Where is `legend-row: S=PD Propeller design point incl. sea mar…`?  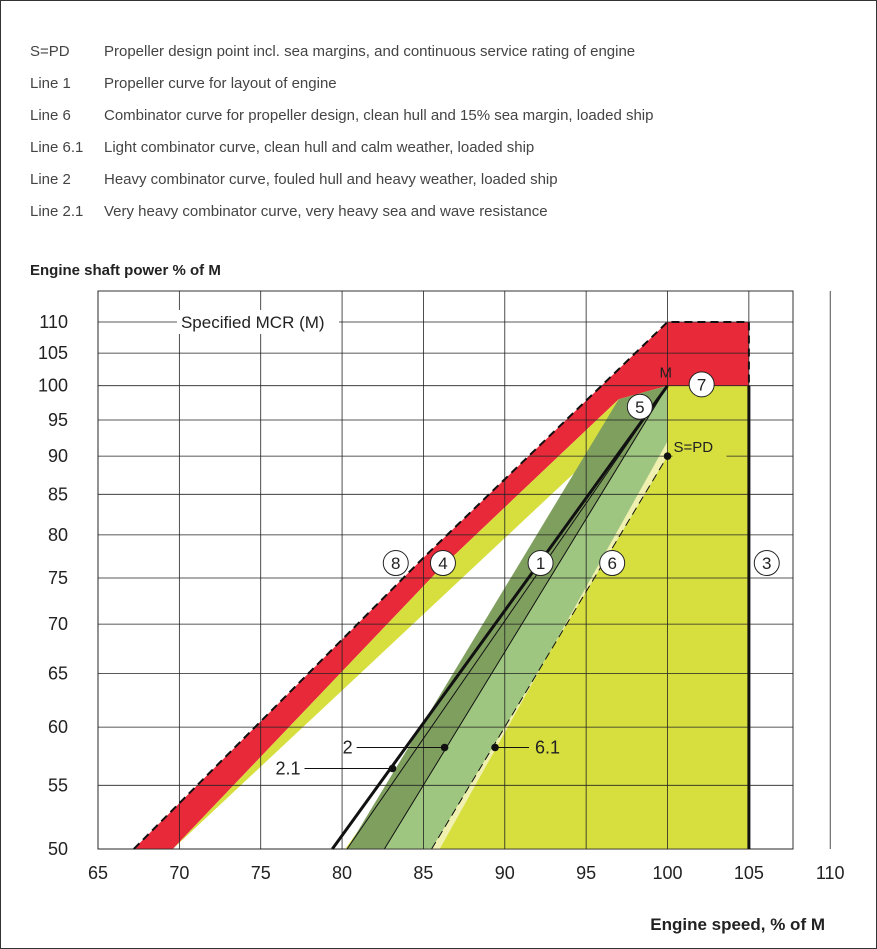
legend-row: S=PD Propeller design point incl. sea mar… is located at coordinates (332, 51).